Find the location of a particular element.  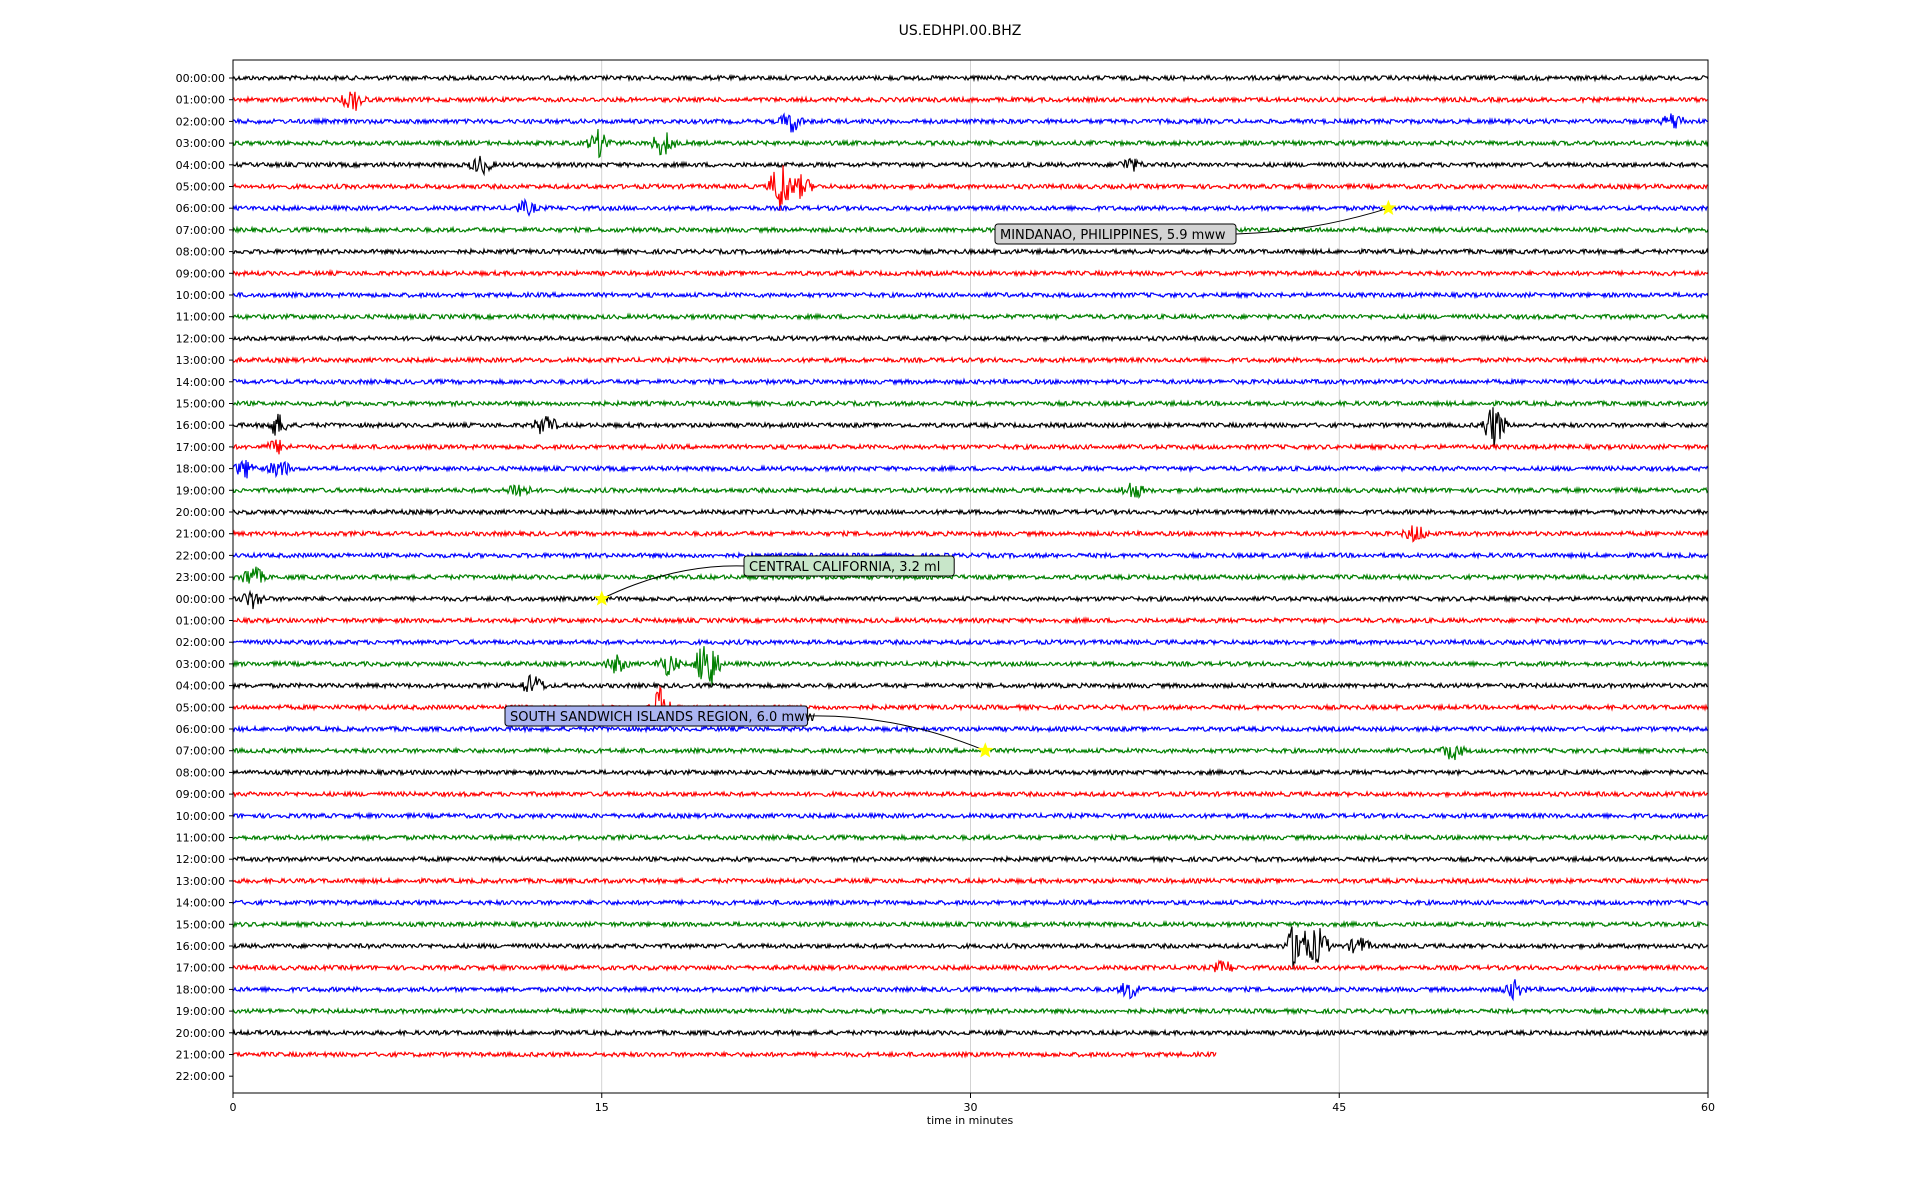

x-tick-label: 60 is located at coordinates (1708, 1107).